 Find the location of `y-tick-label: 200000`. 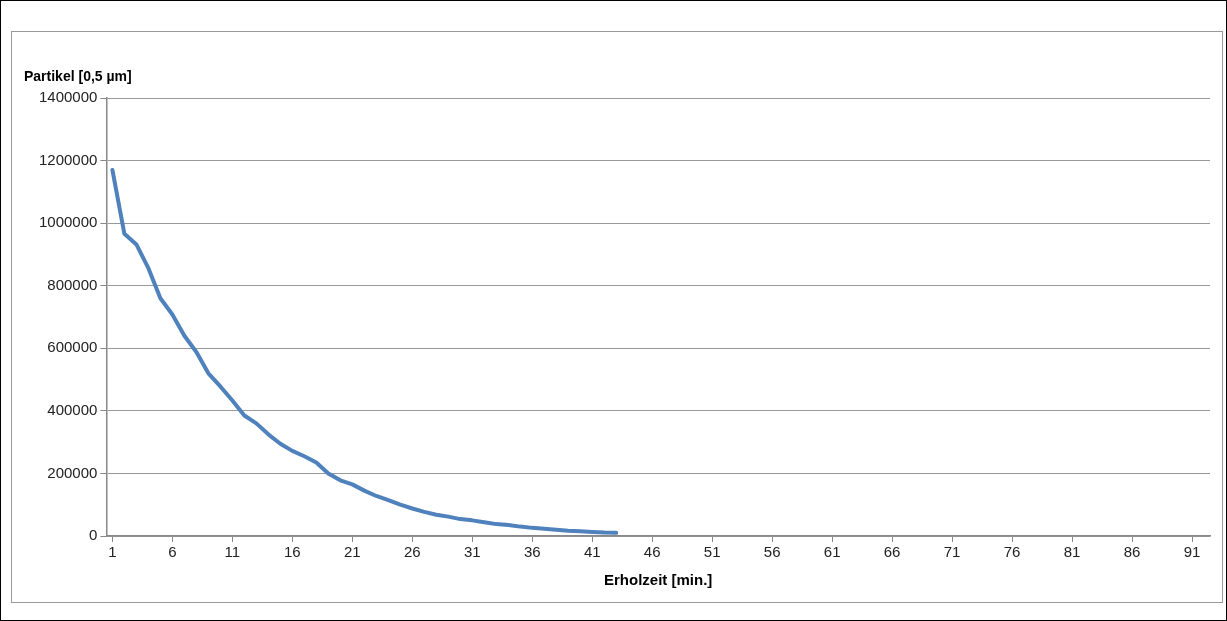

y-tick-label: 200000 is located at coordinates (72, 472).